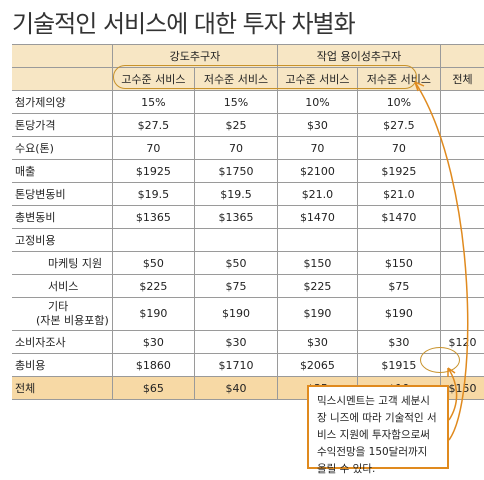 This screenshot has width=484, height=480. I want to click on table-cell: $1925, so click(153, 171).